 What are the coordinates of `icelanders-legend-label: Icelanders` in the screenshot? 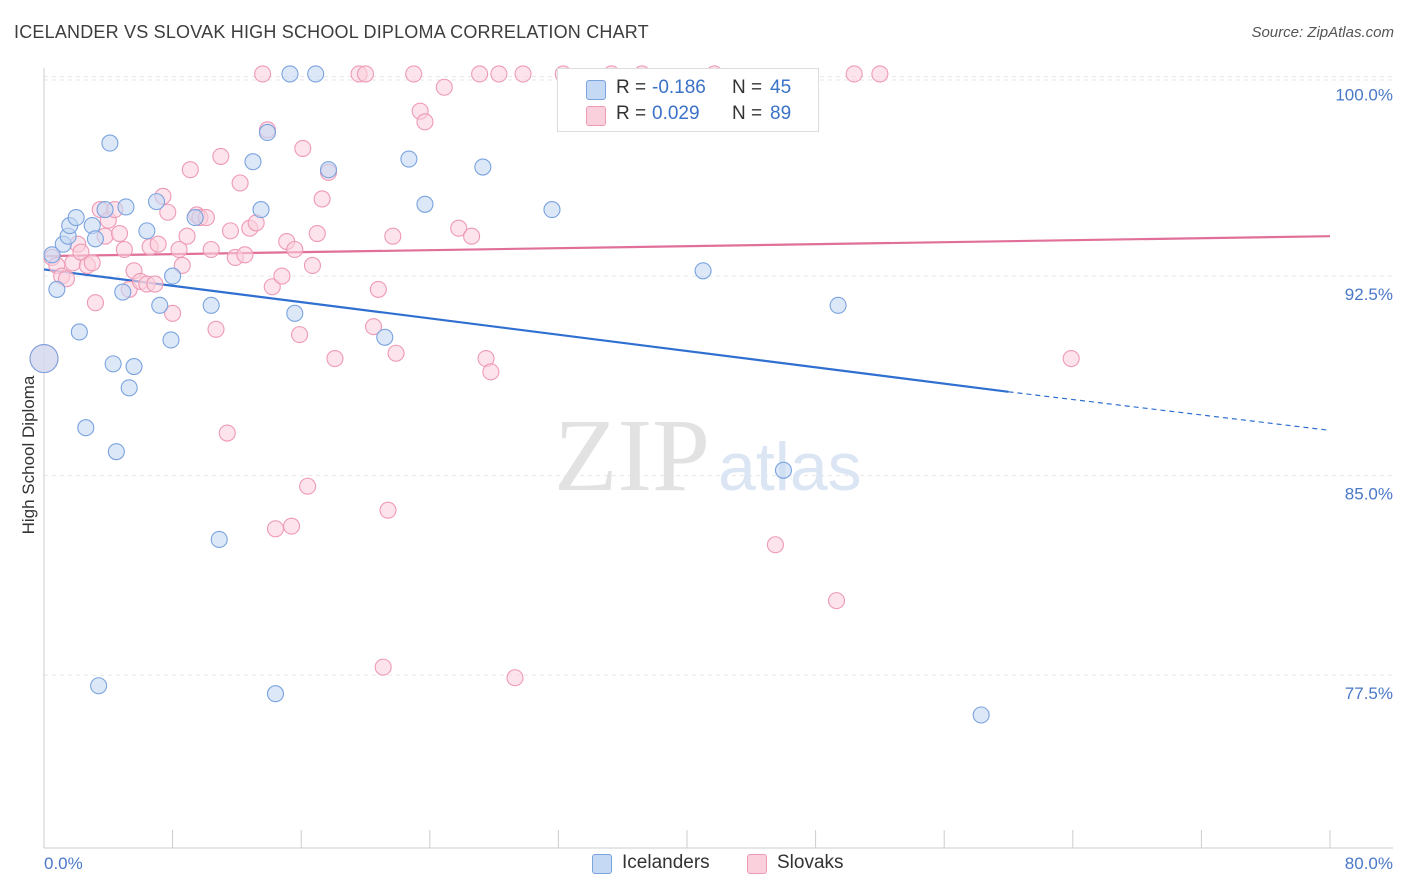 It's located at (666, 862).